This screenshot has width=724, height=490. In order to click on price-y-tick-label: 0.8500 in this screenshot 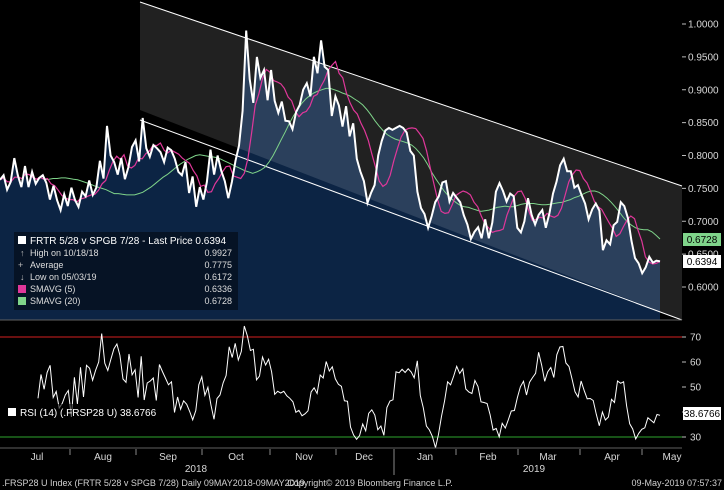, I will do `click(703, 123)`.